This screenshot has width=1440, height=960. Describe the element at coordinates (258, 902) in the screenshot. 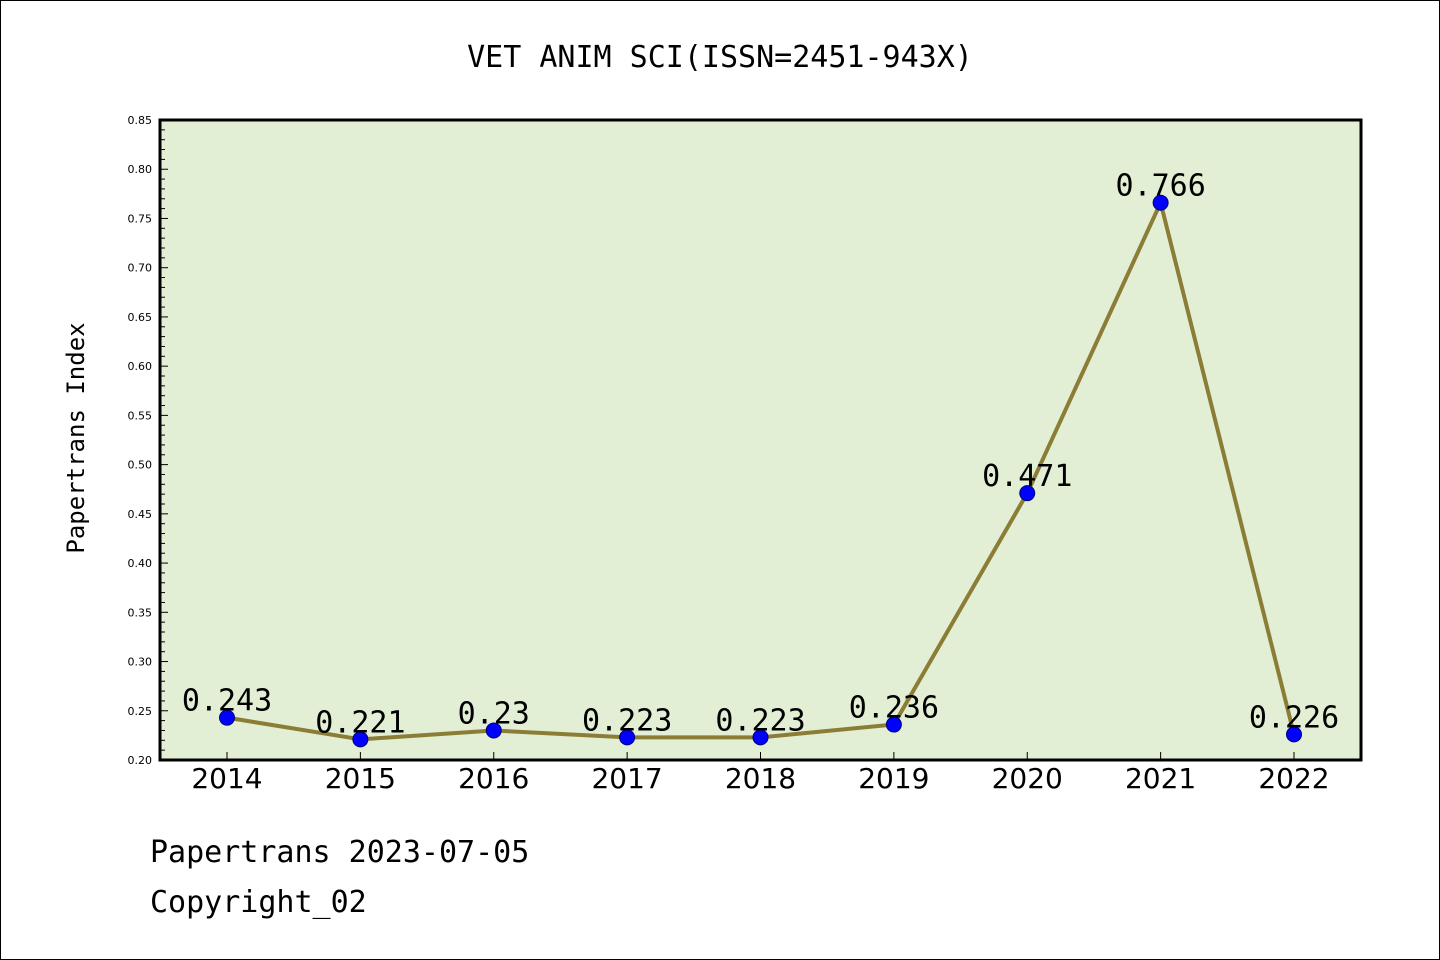

I see `footer-copyright: Copyright_02` at that location.